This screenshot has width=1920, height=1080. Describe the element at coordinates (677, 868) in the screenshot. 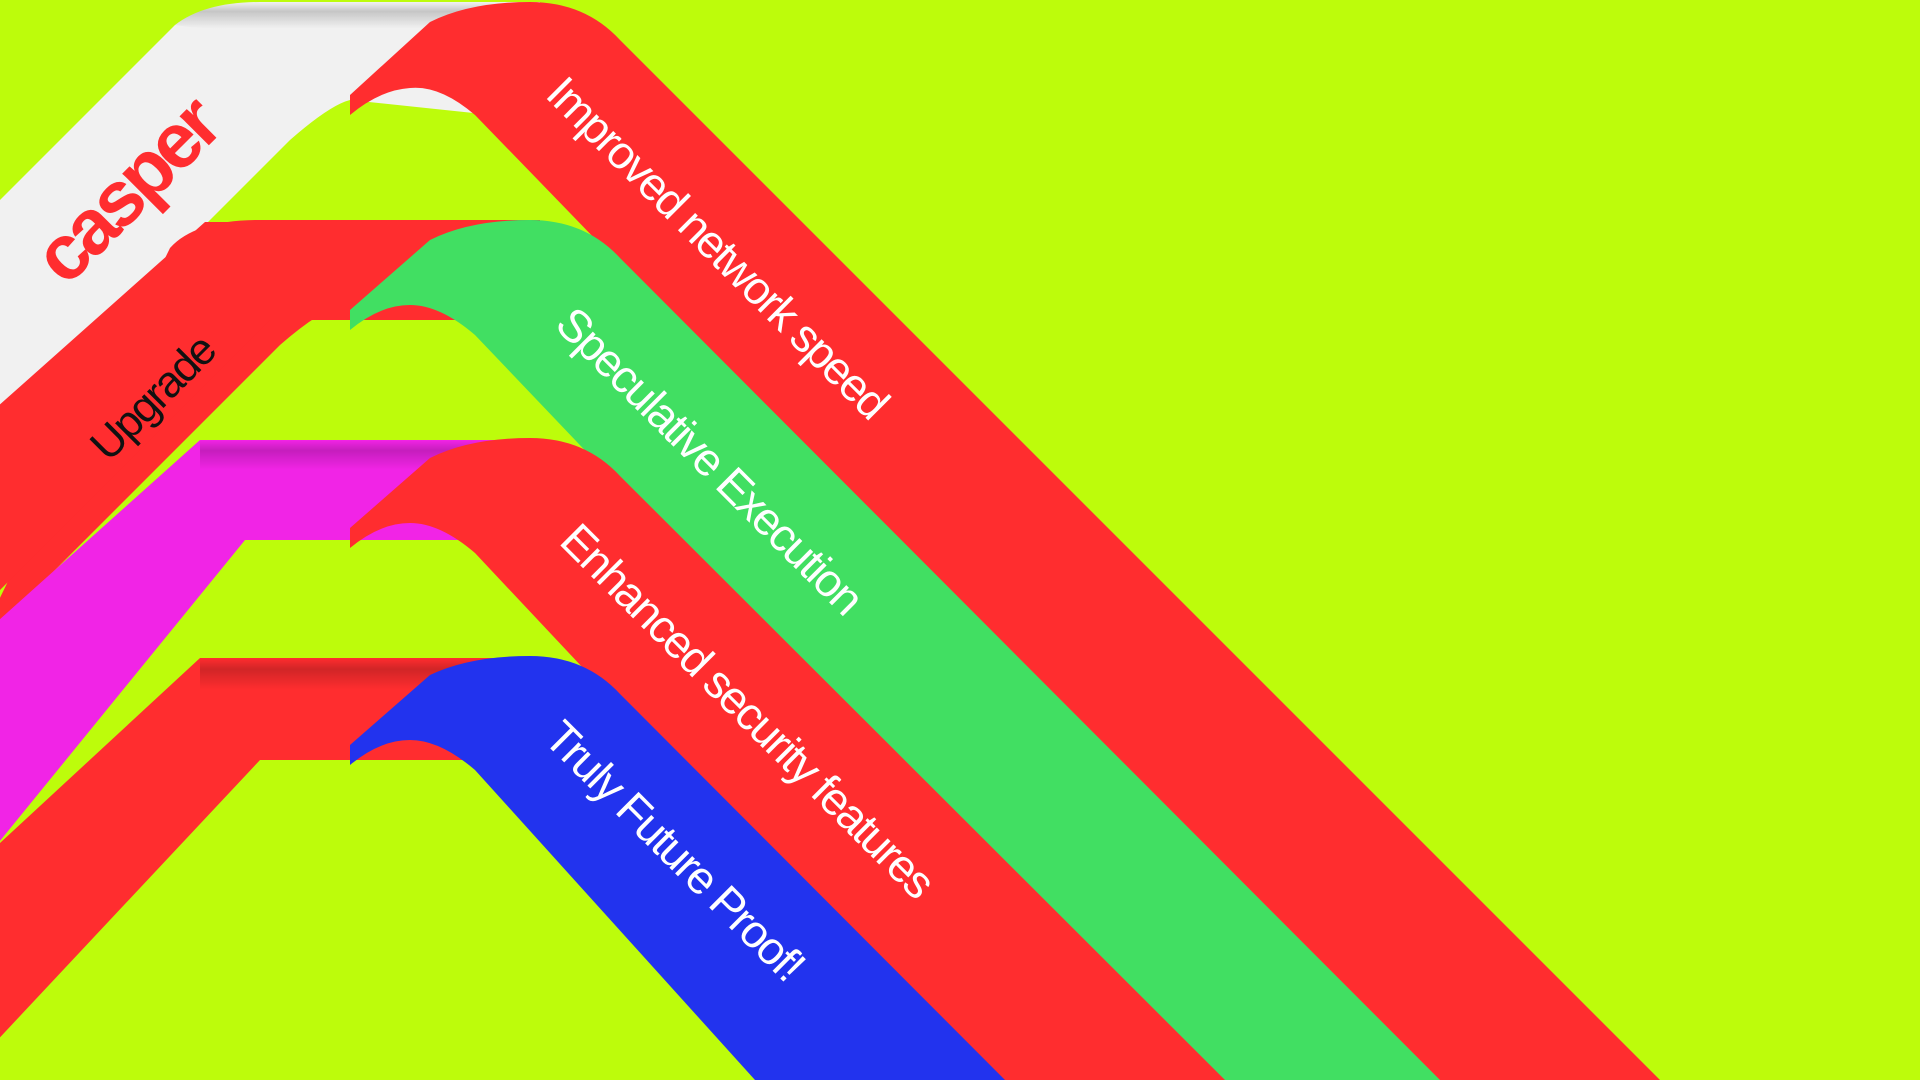

I see `band-blue-future` at that location.